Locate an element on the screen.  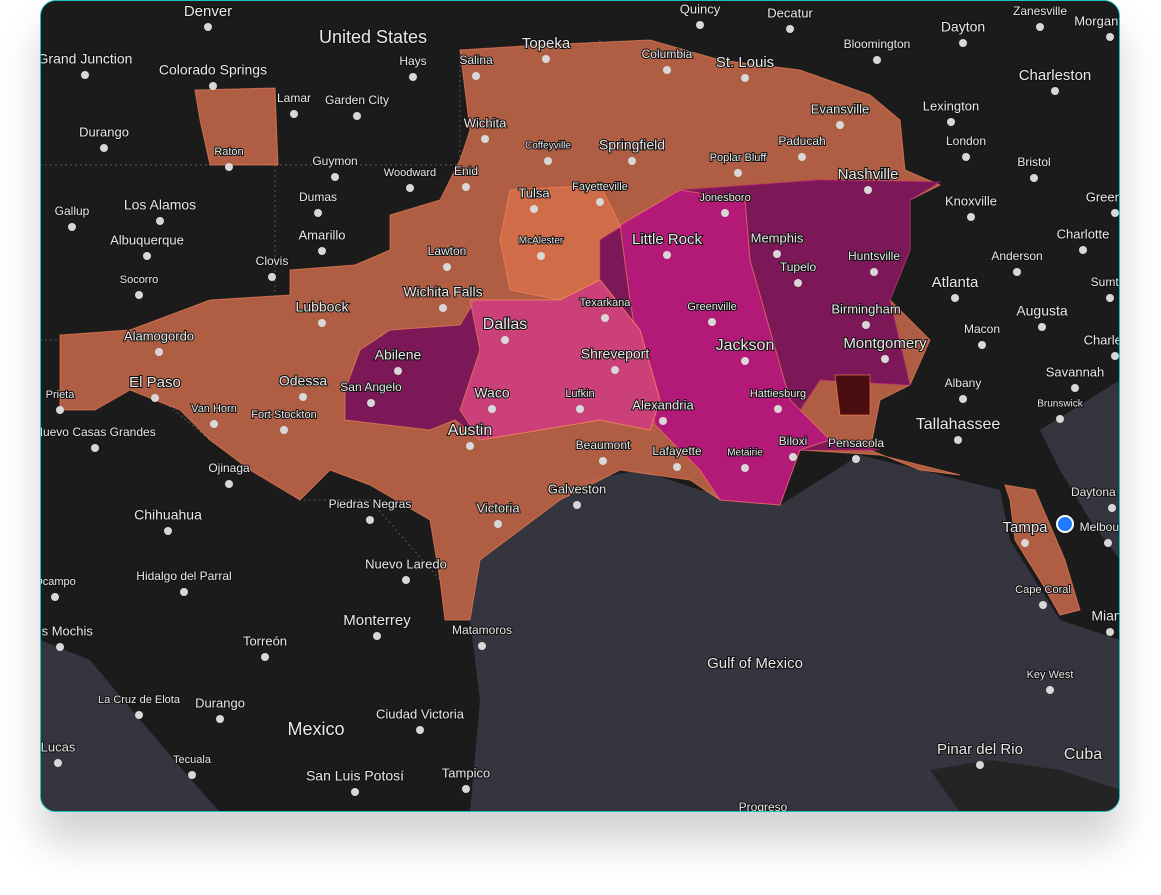
place-label: Raton is located at coordinates (228, 152).